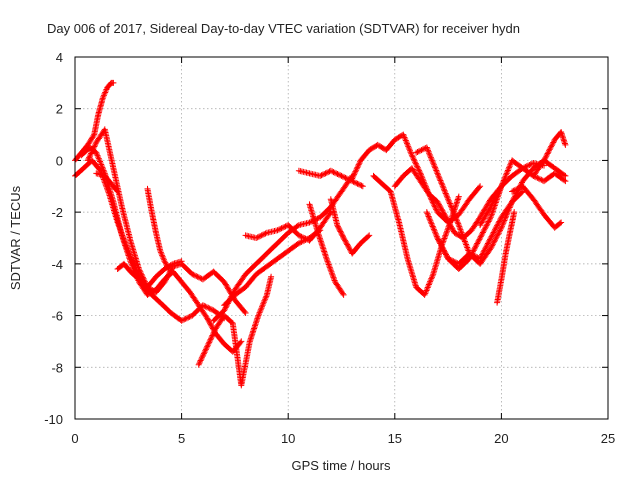  I want to click on x-tick-label: 20, so click(501, 438).